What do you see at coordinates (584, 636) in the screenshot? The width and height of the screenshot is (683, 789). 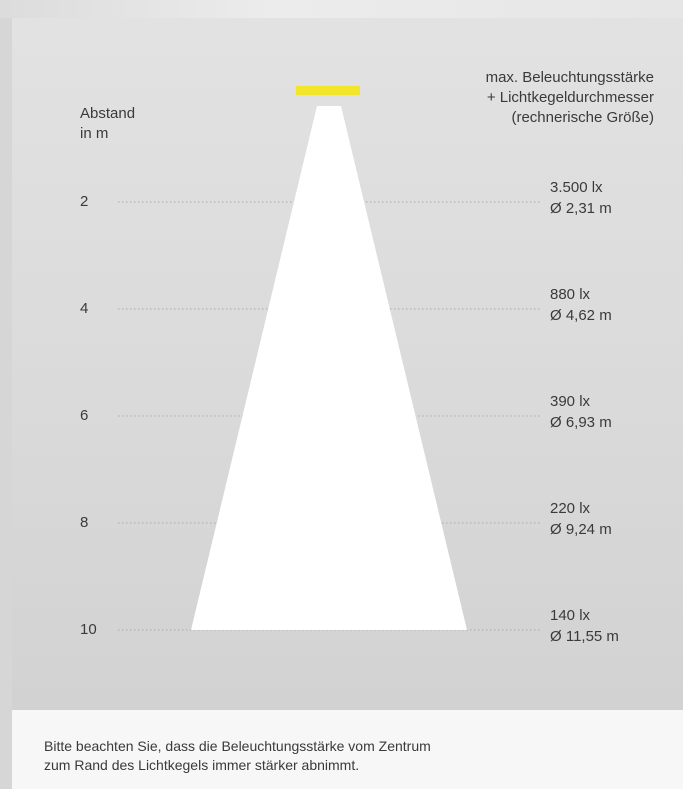 I see `diameter-value: Ø 11,55 m` at bounding box center [584, 636].